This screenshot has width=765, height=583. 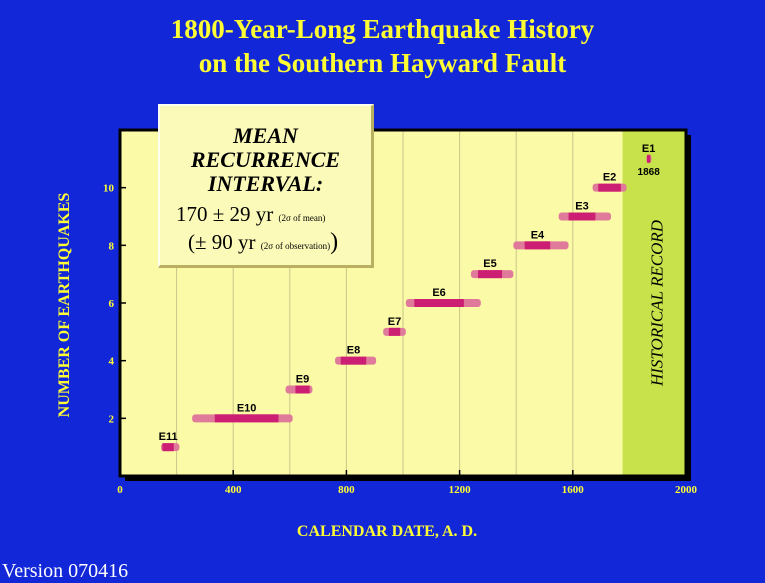 I want to click on x-tick-label: 800, so click(x=346, y=490).